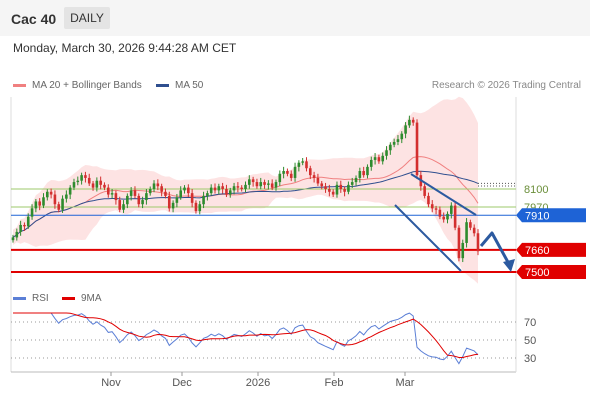 The width and height of the screenshot is (590, 400). Describe the element at coordinates (19, 298) in the screenshot. I see `legend-swatch-rsi` at that location.